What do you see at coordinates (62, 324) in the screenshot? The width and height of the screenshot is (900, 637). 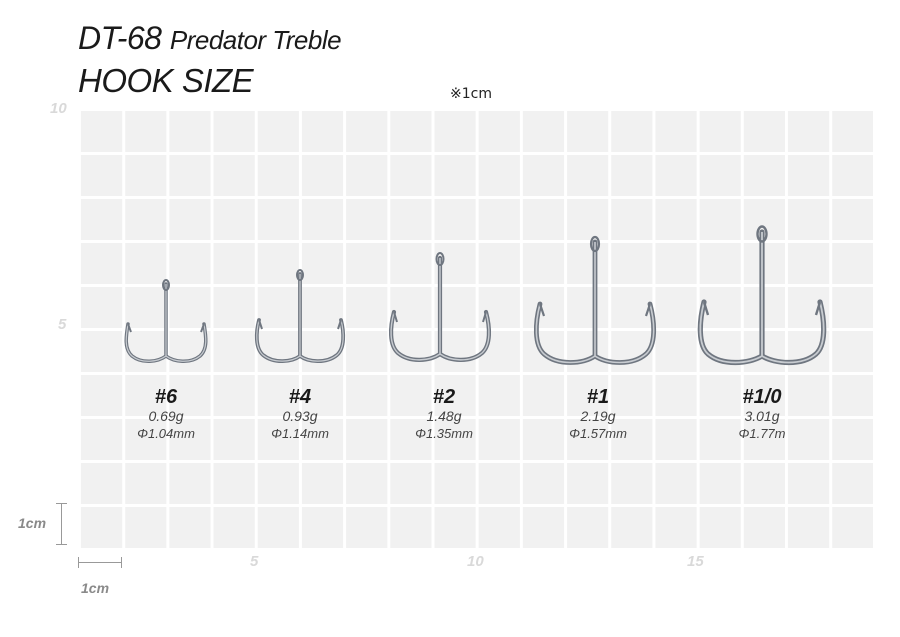 I see `y-axis-label-5: 5` at bounding box center [62, 324].